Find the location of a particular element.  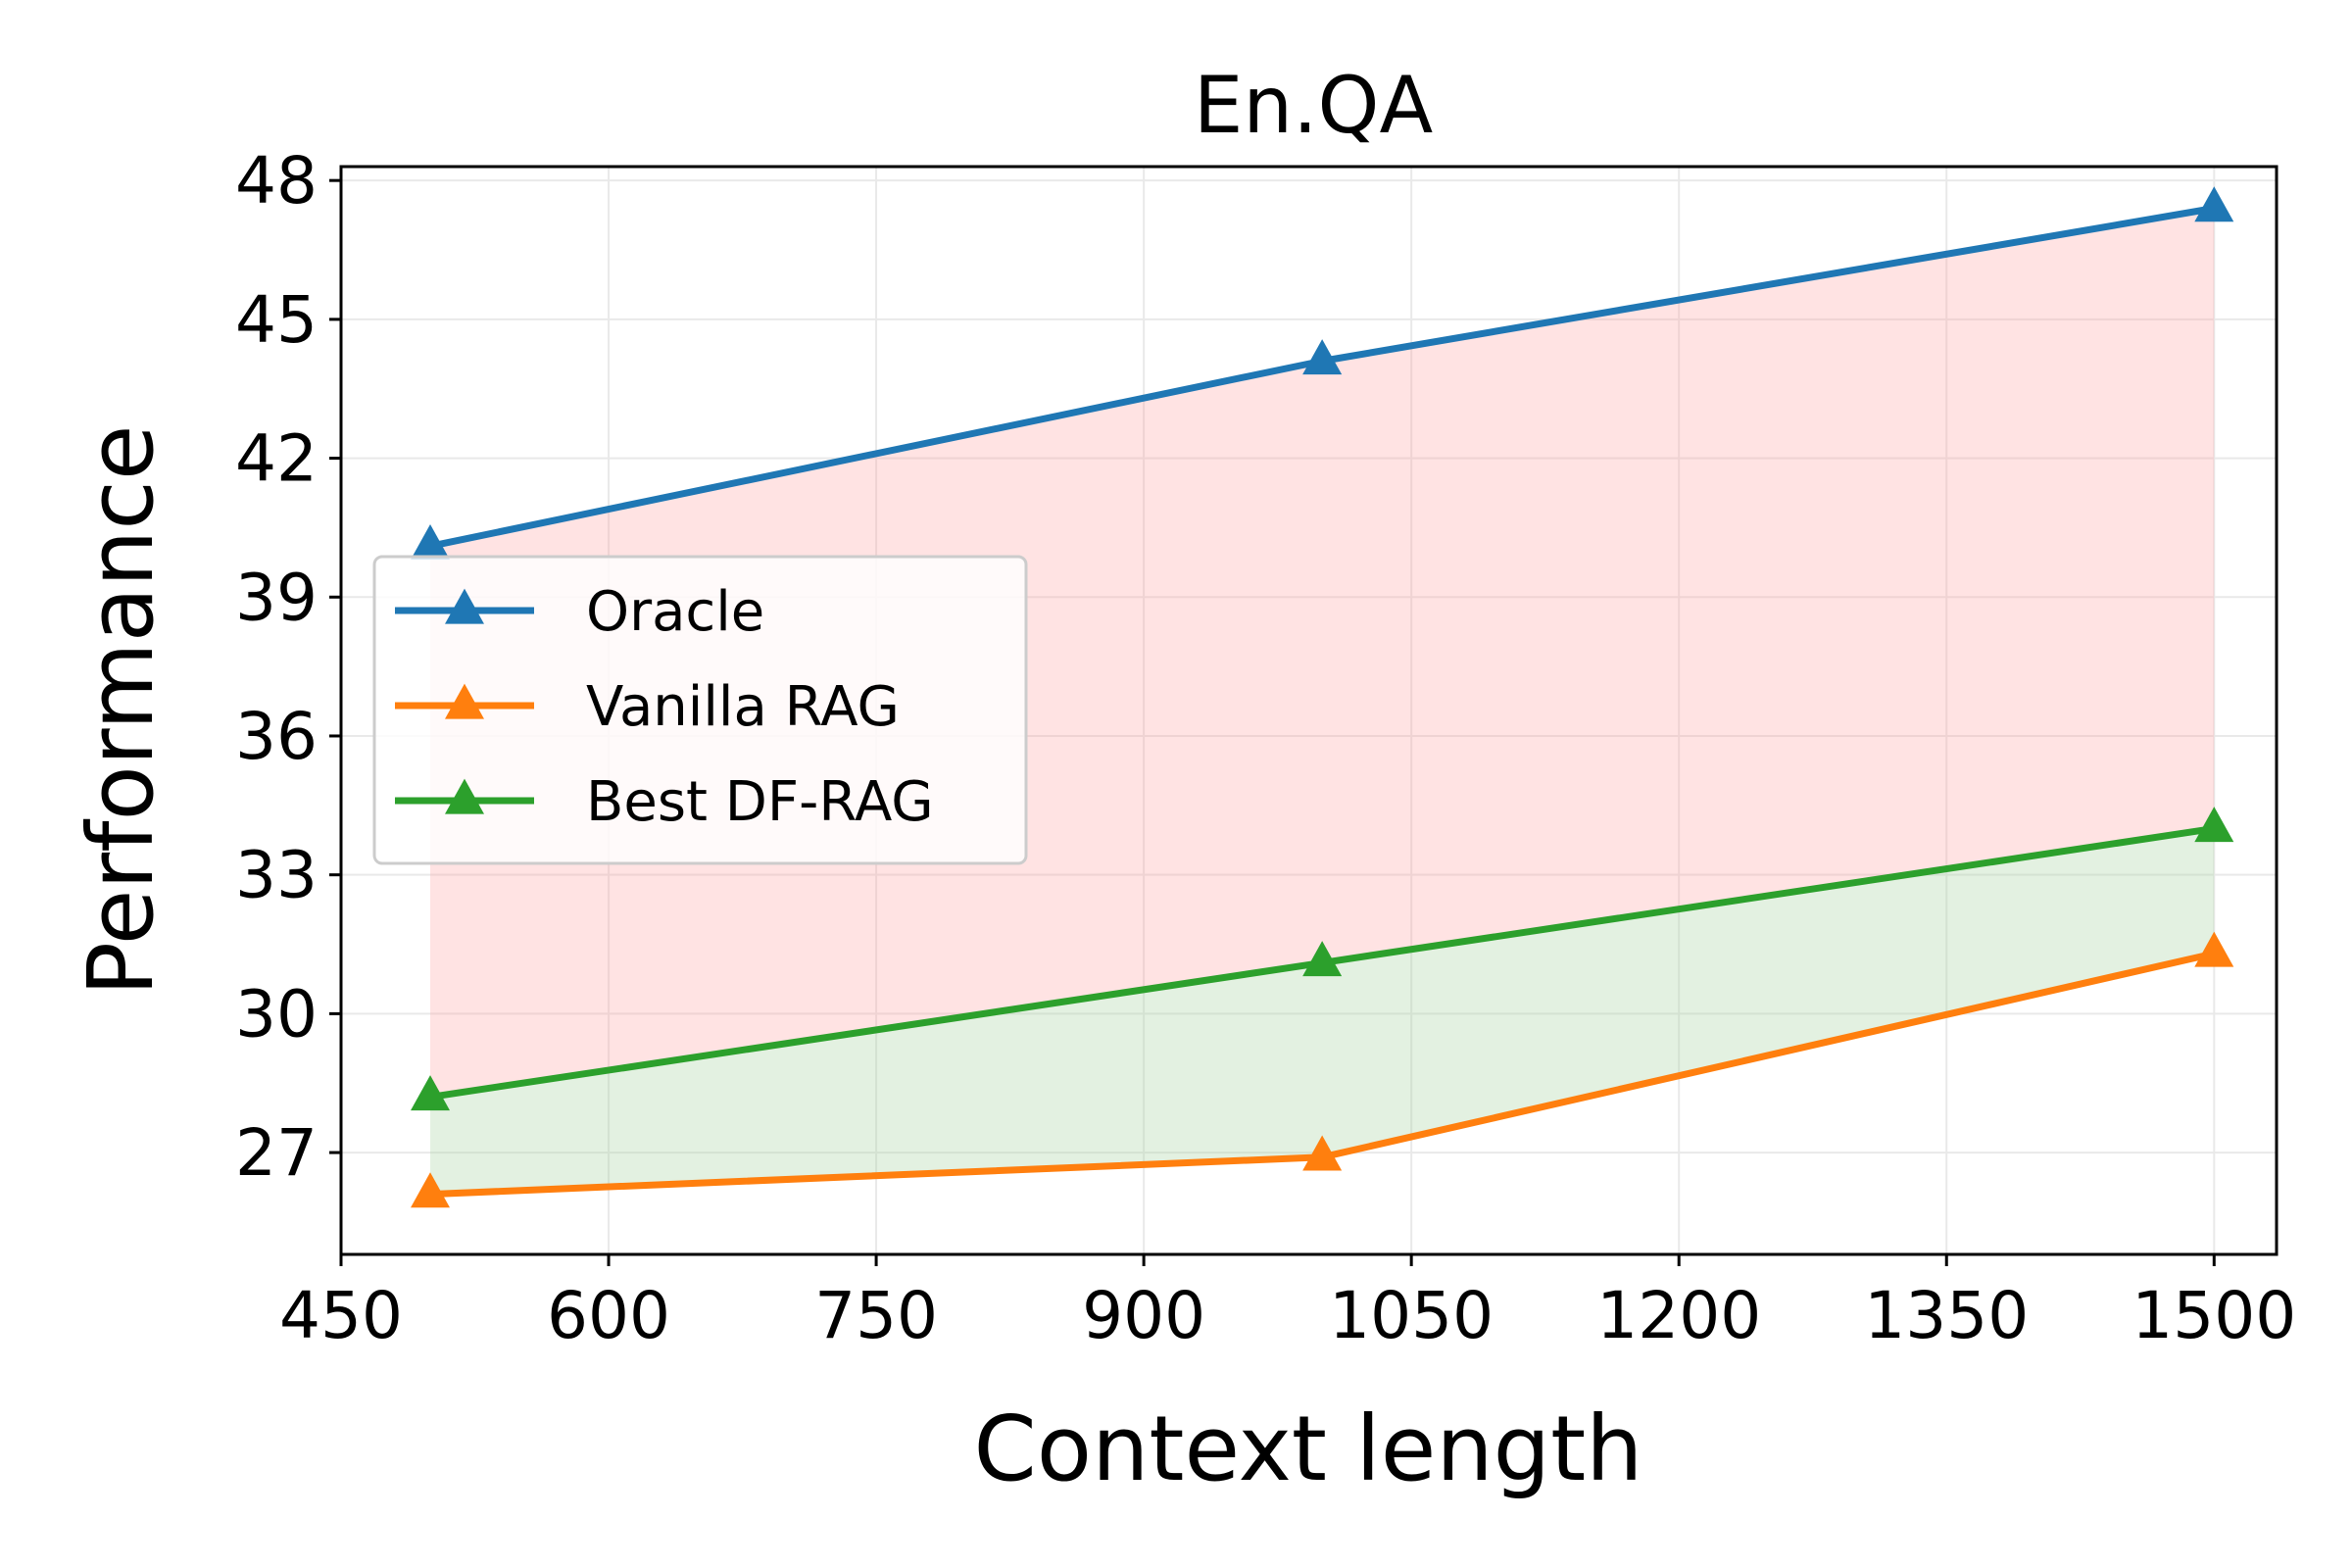

y-axis-label: Performance is located at coordinates (121, 711).